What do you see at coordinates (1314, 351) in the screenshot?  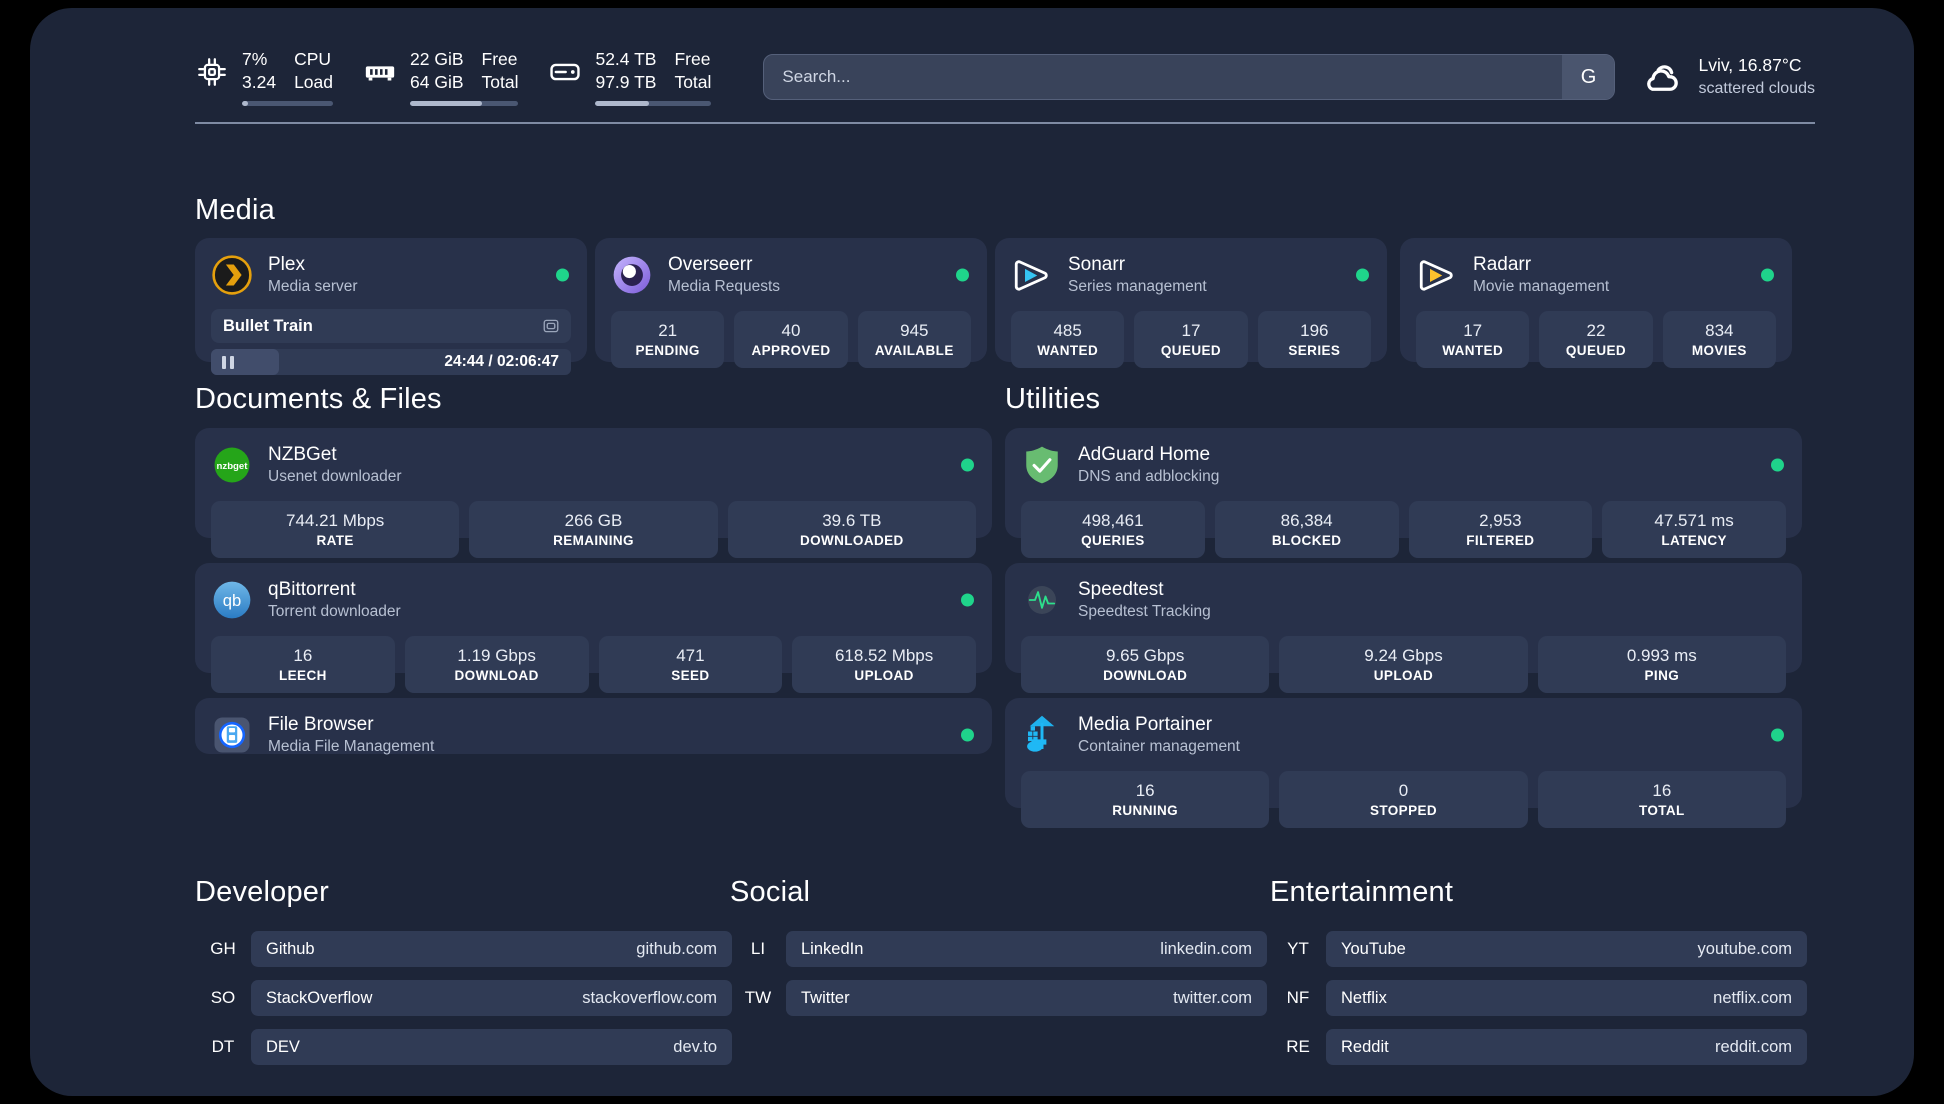 I see `stat-label: SERIES` at bounding box center [1314, 351].